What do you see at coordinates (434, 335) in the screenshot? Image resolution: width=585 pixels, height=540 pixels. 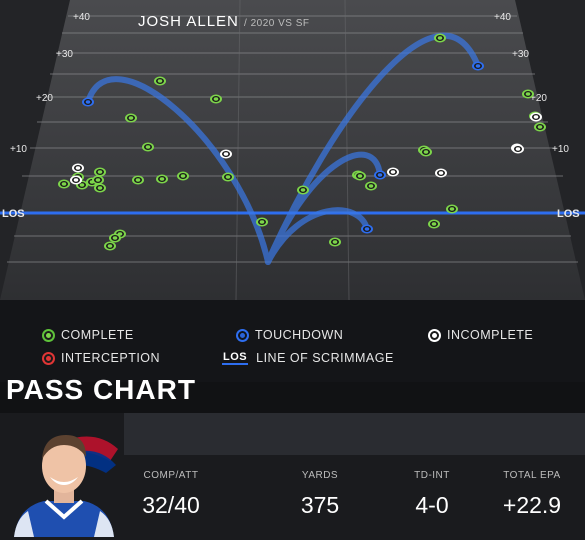 I see `incomplete-dot-icon` at bounding box center [434, 335].